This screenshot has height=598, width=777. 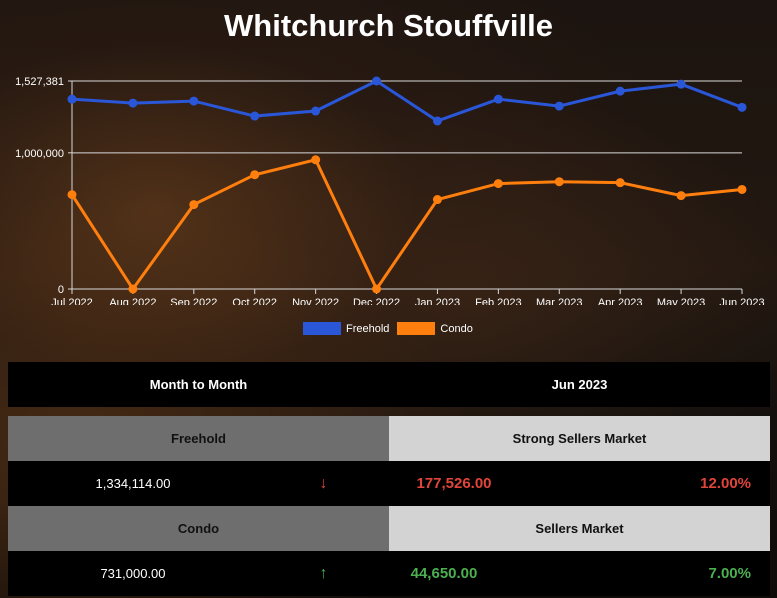 I want to click on y-tick-label: 1,527,381, so click(x=39, y=82).